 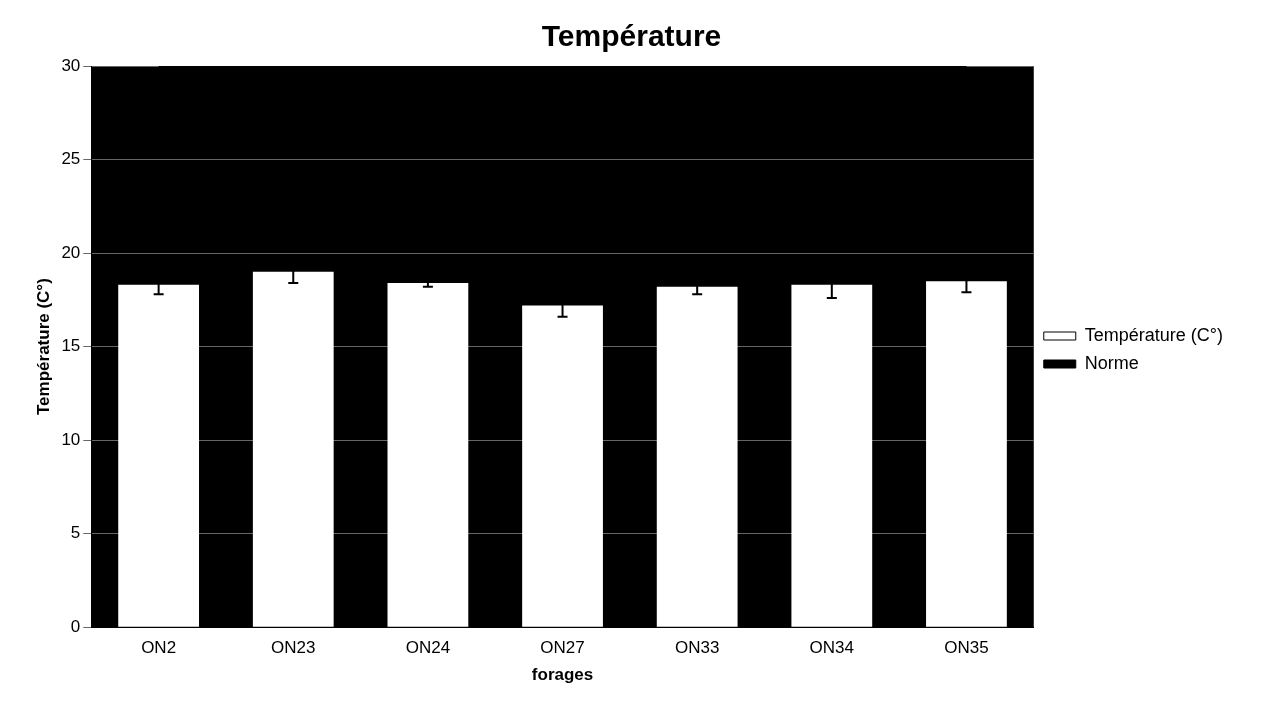 I want to click on y-tick-label: 20, so click(x=71, y=252).